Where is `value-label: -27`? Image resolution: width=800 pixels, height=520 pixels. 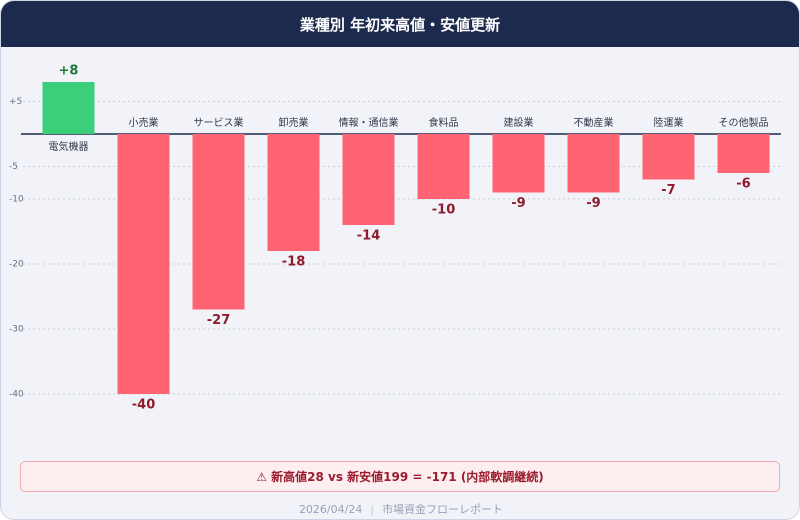 value-label: -27 is located at coordinates (219, 320).